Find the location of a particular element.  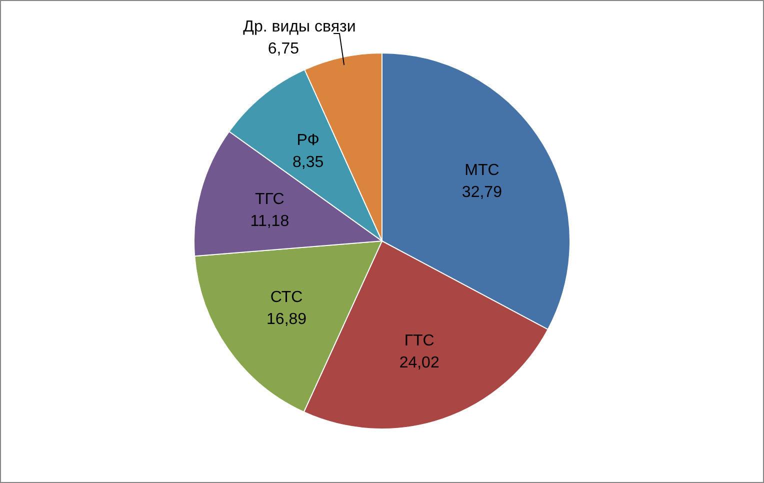

slice-label: ГТС is located at coordinates (419, 341).